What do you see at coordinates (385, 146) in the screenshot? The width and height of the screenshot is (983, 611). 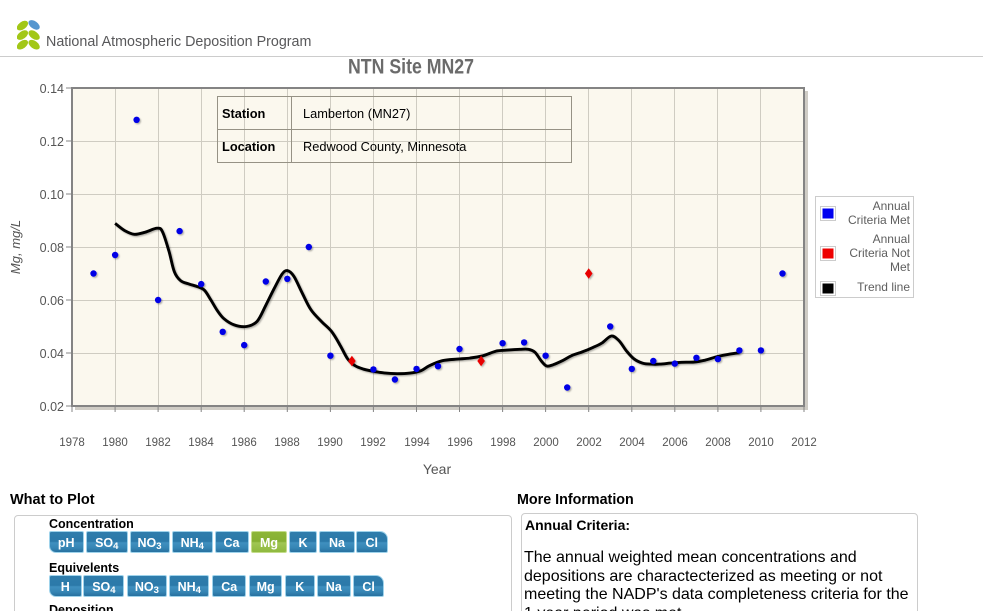 I see `svg-text: Redwood County, Minnesota` at bounding box center [385, 146].